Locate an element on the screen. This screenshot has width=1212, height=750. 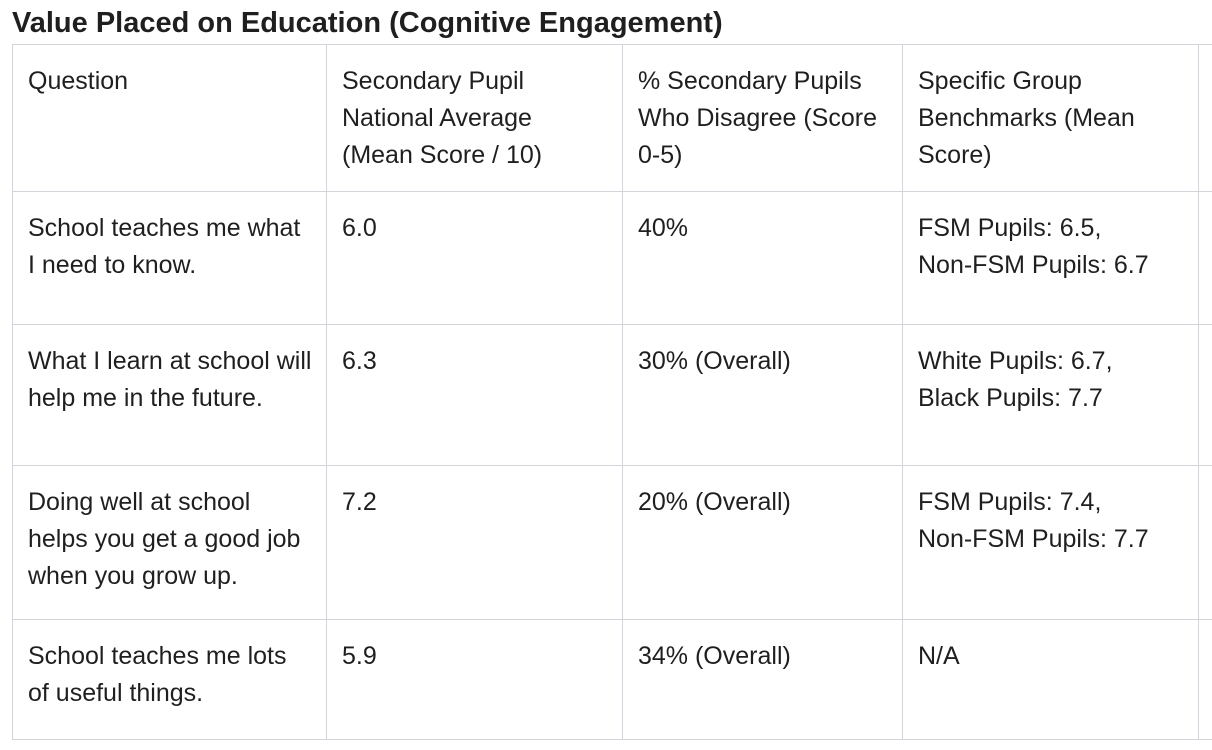
benchmark-line: Black Pupils: 7.7 is located at coordinates (1010, 398).